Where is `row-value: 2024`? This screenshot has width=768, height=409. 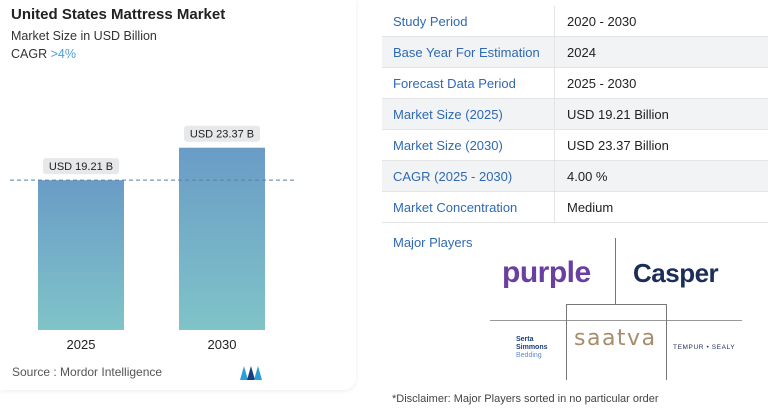
row-value: 2024 is located at coordinates (661, 52).